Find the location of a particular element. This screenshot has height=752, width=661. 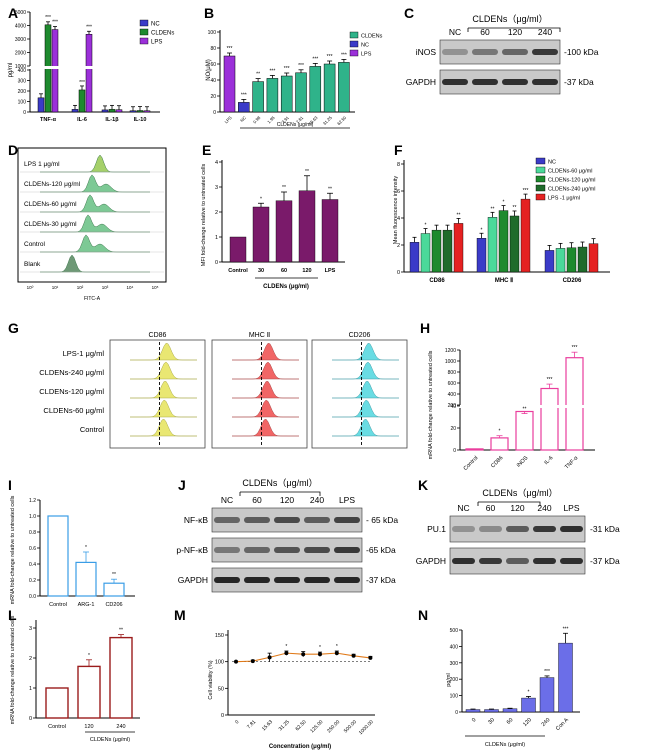

x-axis-label: Concentration (μg/ml) is located at coordinates (300, 747).